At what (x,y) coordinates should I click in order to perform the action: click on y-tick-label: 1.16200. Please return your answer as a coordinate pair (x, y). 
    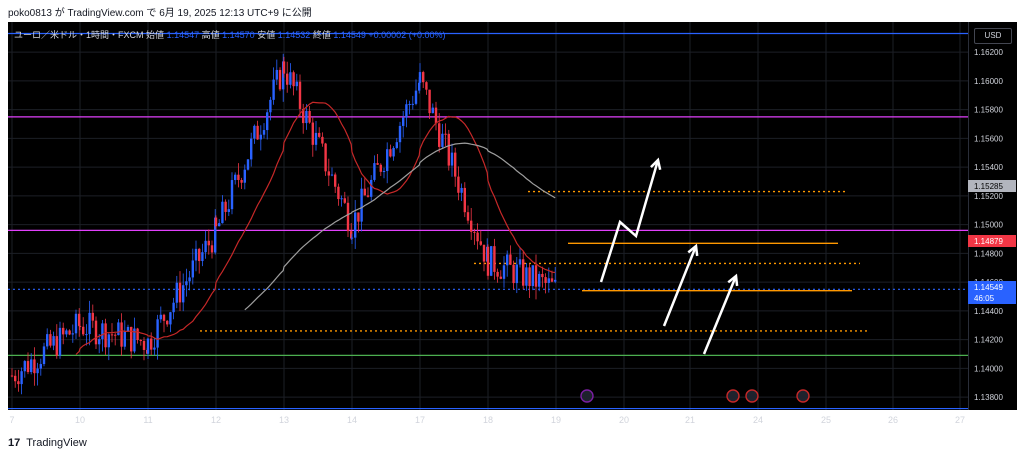
    Looking at the image, I should click on (988, 52).